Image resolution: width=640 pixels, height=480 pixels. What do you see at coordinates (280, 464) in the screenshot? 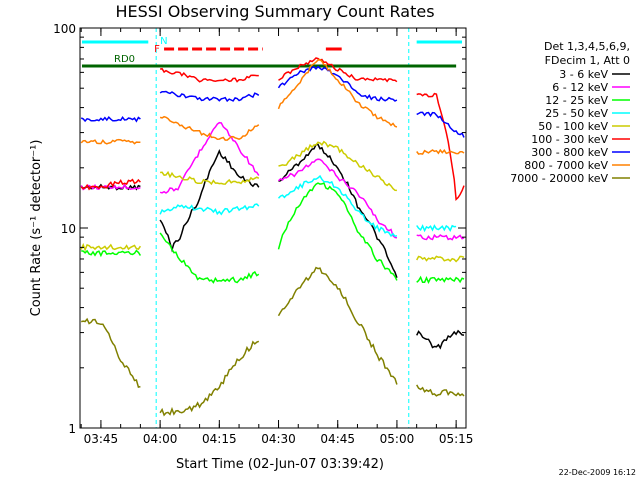
I see `x-axis-label: Start Time (02-Jun-07 03:39:42)` at bounding box center [280, 464].